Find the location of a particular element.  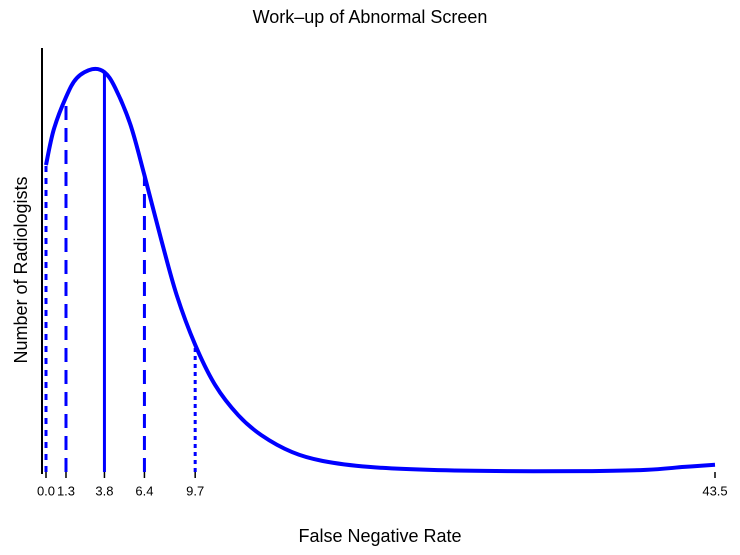

y-axis-label: Number of Radiologists is located at coordinates (21, 269).